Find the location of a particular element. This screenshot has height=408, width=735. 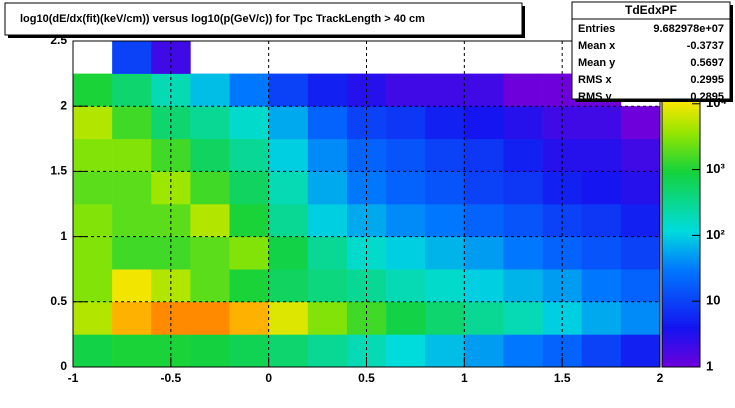

x-tick-label: 2 is located at coordinates (660, 378).